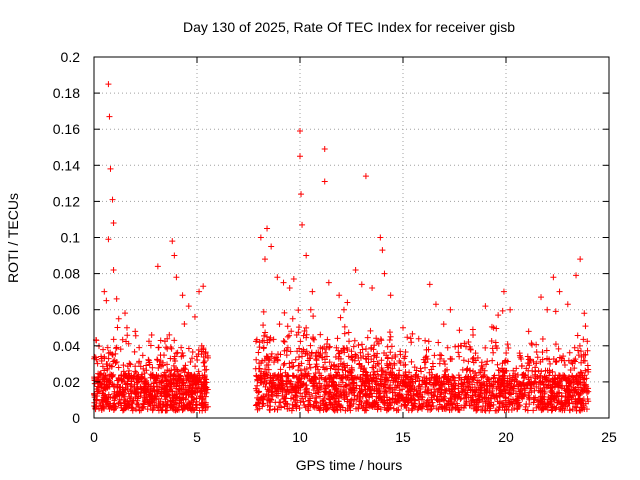  I want to click on x-tick-label: 25, so click(609, 437).